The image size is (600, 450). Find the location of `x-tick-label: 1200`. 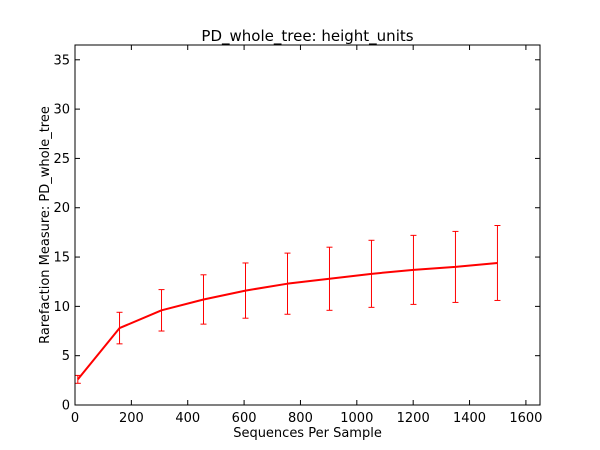

x-tick-label: 1200 is located at coordinates (413, 418).